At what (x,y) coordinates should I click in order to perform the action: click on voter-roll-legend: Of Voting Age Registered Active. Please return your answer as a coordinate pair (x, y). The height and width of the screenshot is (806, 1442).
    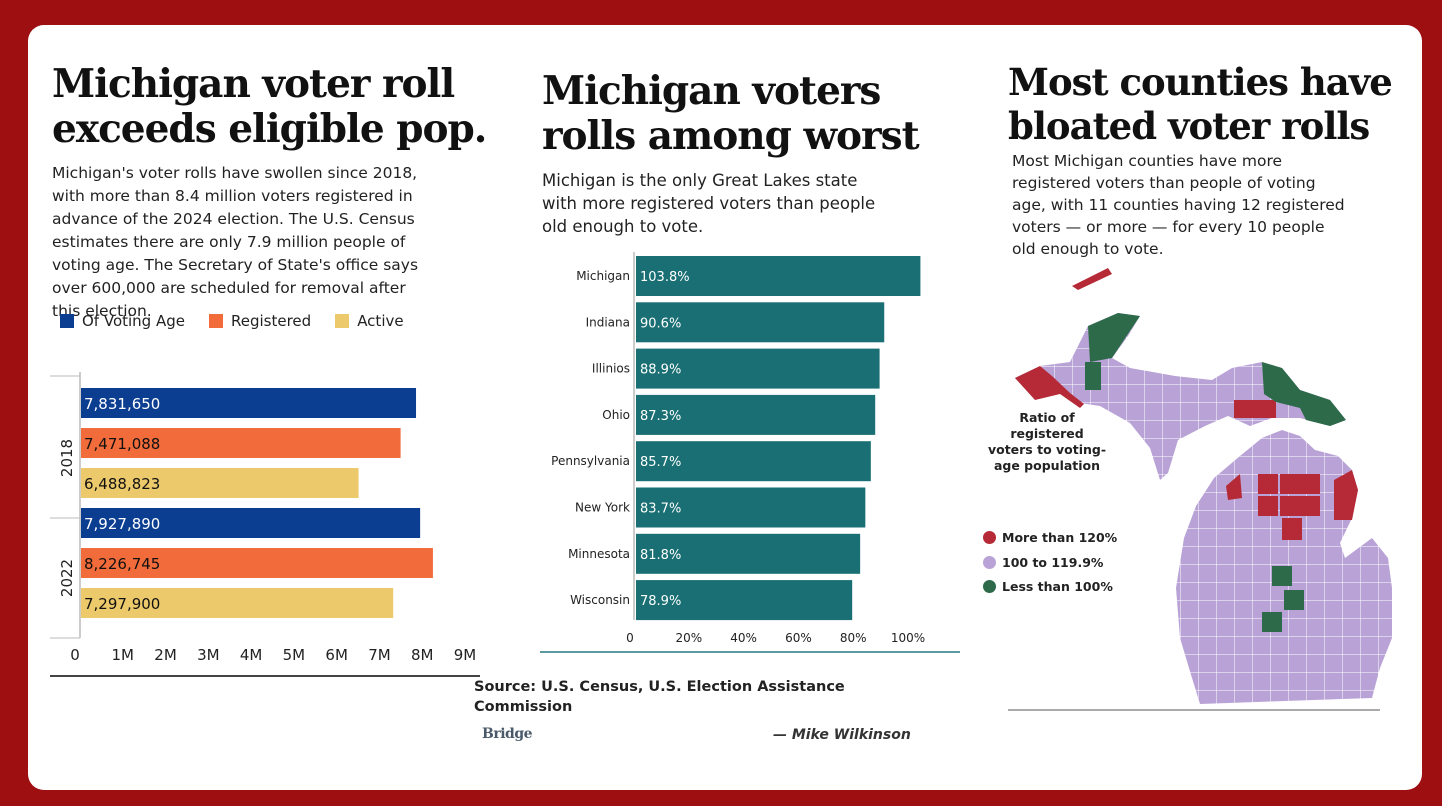
    Looking at the image, I should click on (232, 321).